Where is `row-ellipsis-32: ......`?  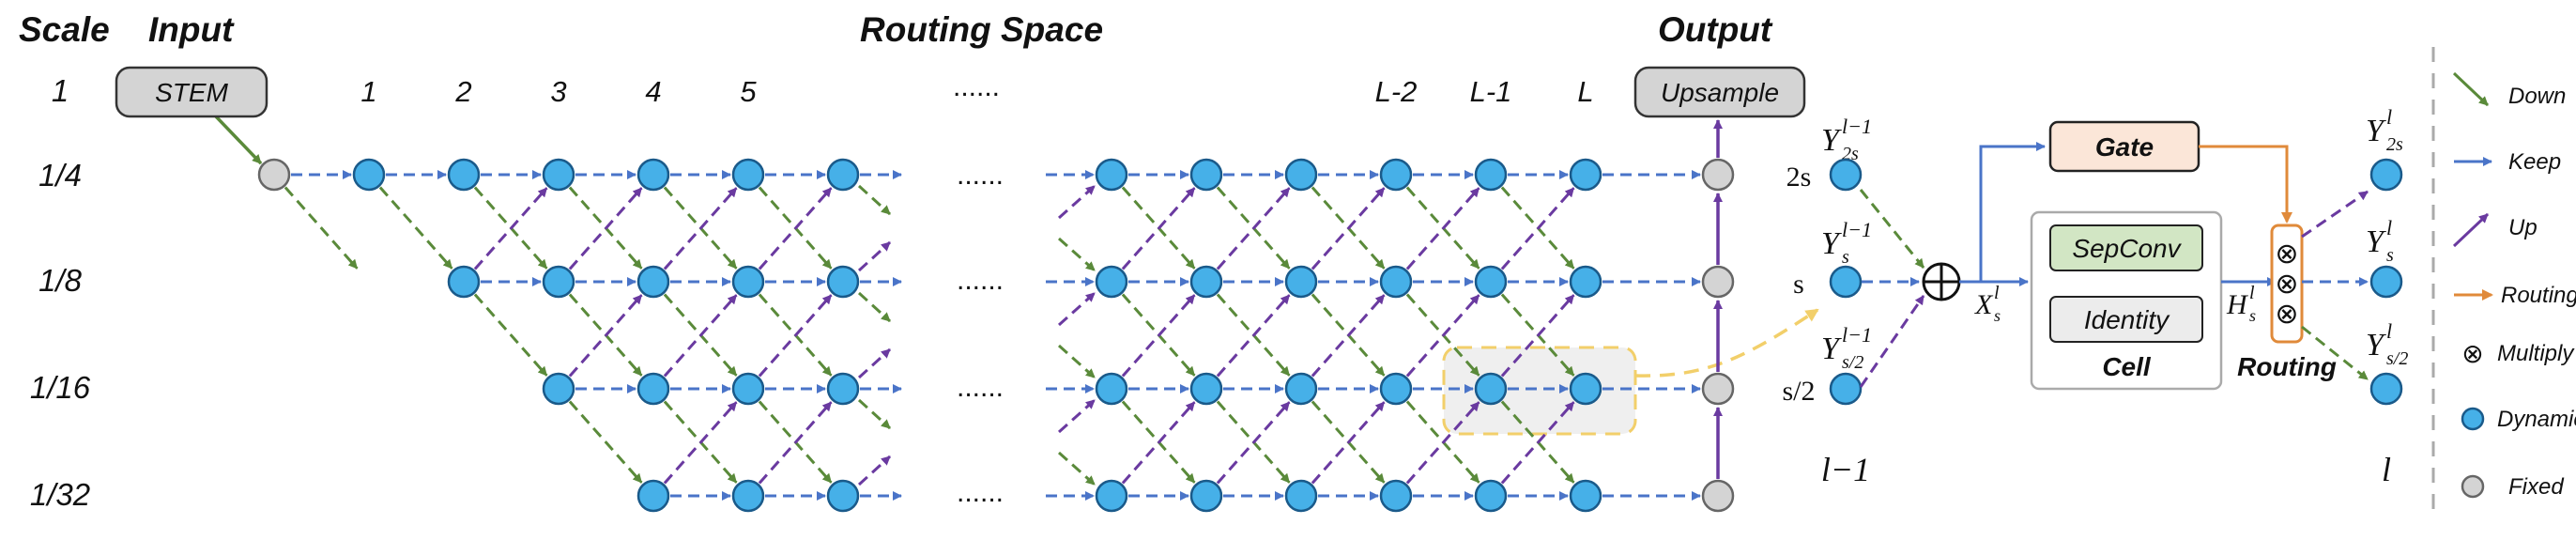
row-ellipsis-32: ...... is located at coordinates (980, 492).